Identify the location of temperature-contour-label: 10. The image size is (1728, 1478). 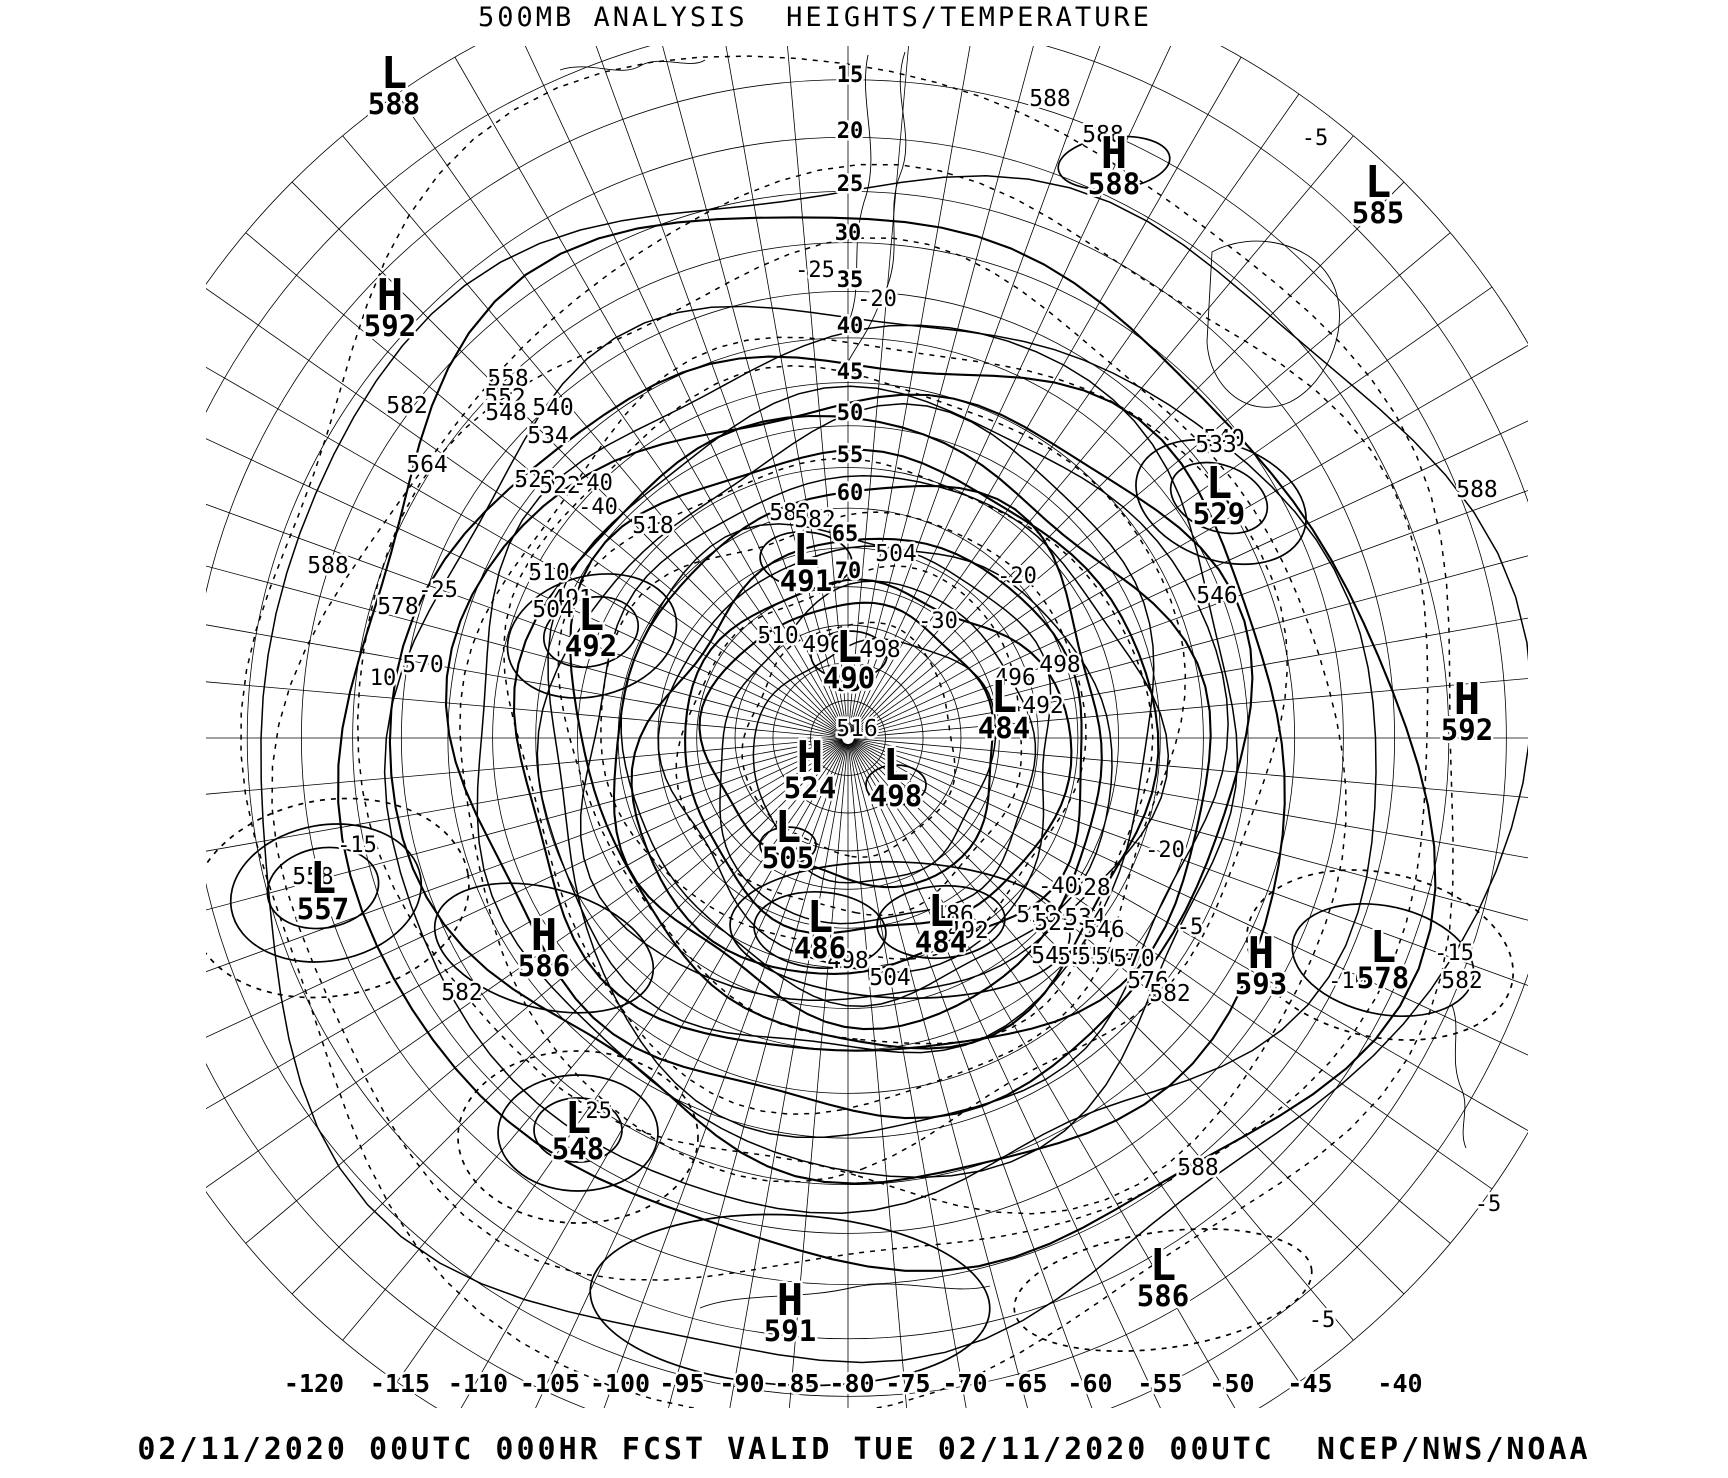
(383, 678).